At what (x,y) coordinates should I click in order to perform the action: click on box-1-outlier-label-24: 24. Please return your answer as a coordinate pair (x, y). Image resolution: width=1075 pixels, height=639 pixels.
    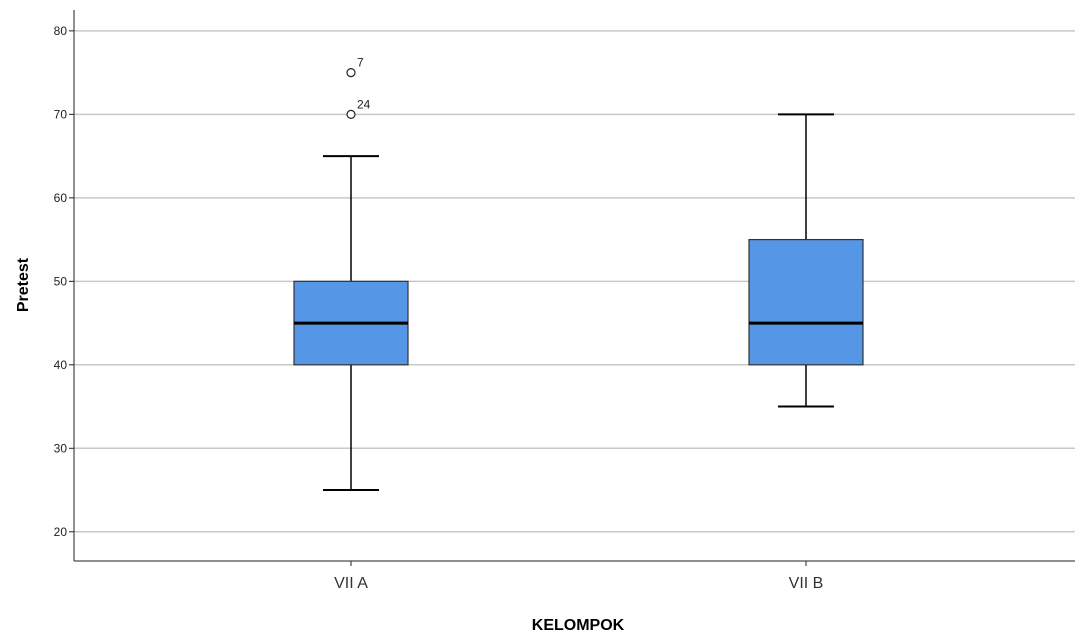
    Looking at the image, I should click on (364, 104).